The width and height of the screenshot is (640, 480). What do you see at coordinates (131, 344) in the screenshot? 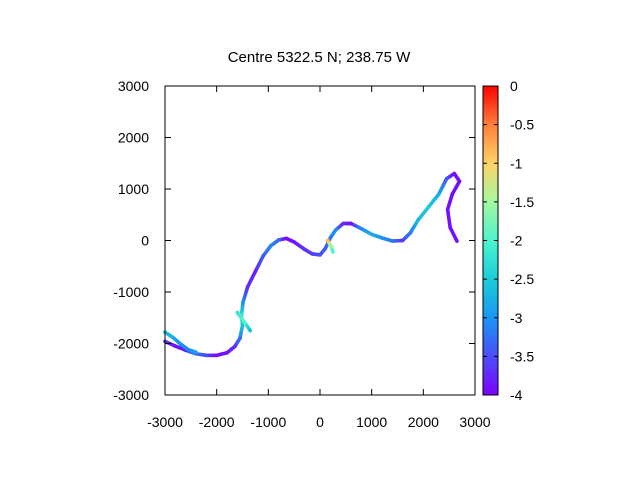
I see `y-tick-label: -2000` at bounding box center [131, 344].